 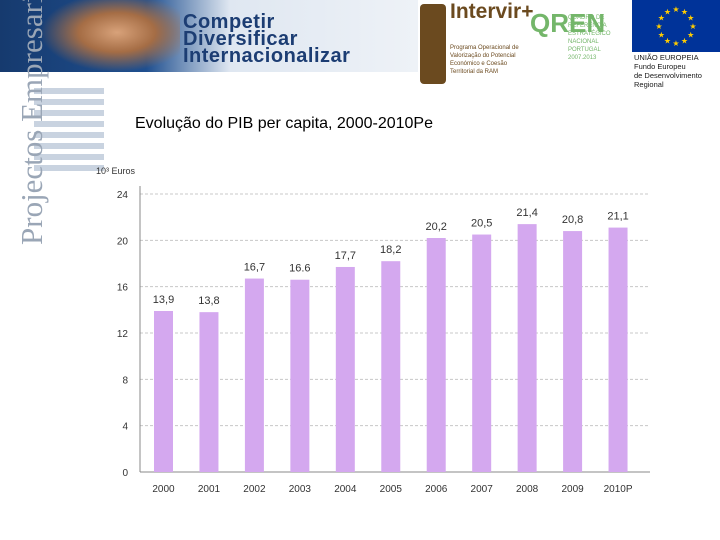 I want to click on qren-mark: QREN, so click(x=568, y=23).